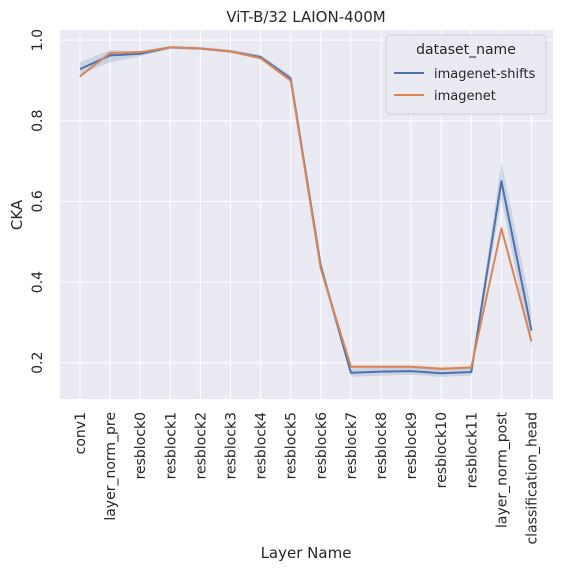 This screenshot has width=563, height=576. What do you see at coordinates (442, 450) in the screenshot?
I see `x-tick-label: resblock10` at bounding box center [442, 450].